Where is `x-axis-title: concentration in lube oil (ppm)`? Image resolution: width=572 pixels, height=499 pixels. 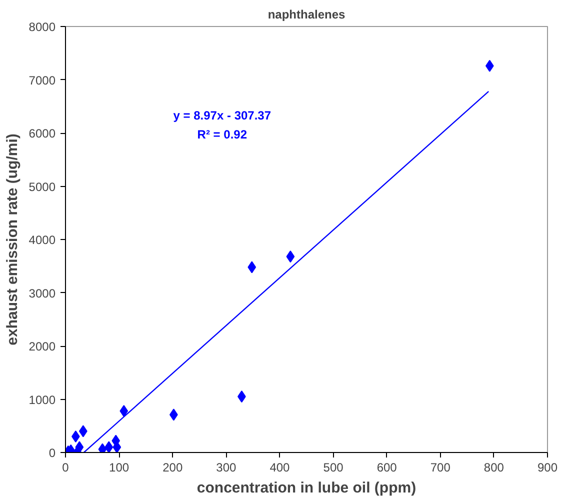 x-axis-title: concentration in lube oil (ppm) is located at coordinates (306, 488).